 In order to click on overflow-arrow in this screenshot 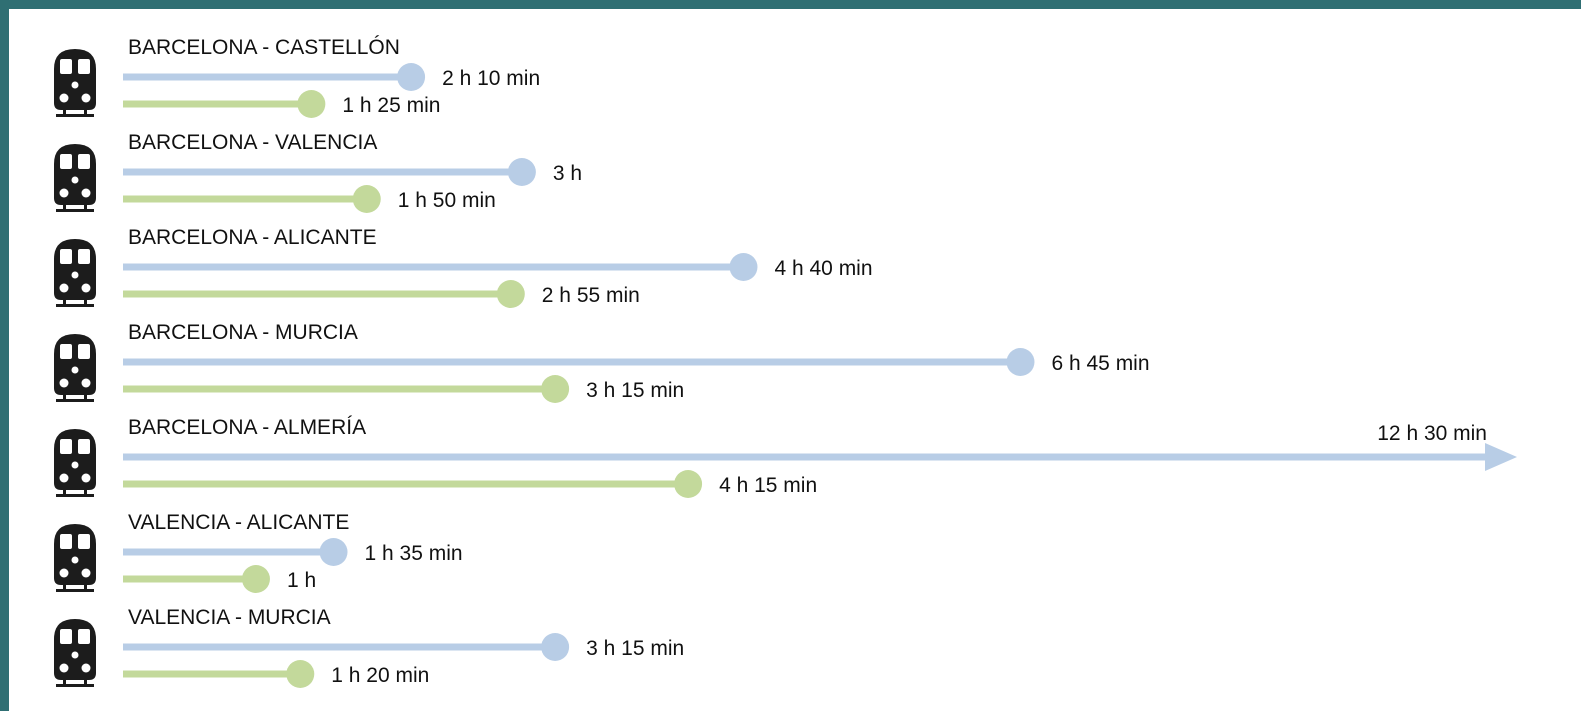, I will do `click(1501, 457)`.